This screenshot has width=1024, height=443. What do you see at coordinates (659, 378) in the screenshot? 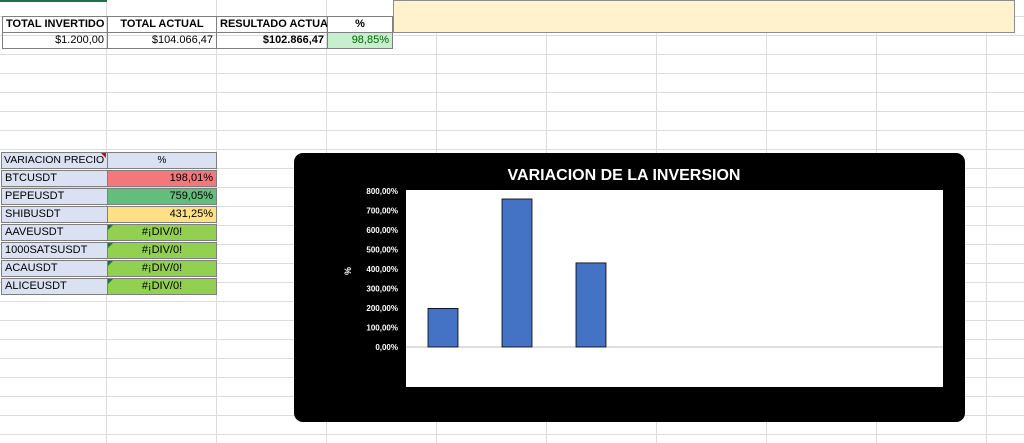
I see `x-axis-label: ACTIVOS` at bounding box center [659, 378].